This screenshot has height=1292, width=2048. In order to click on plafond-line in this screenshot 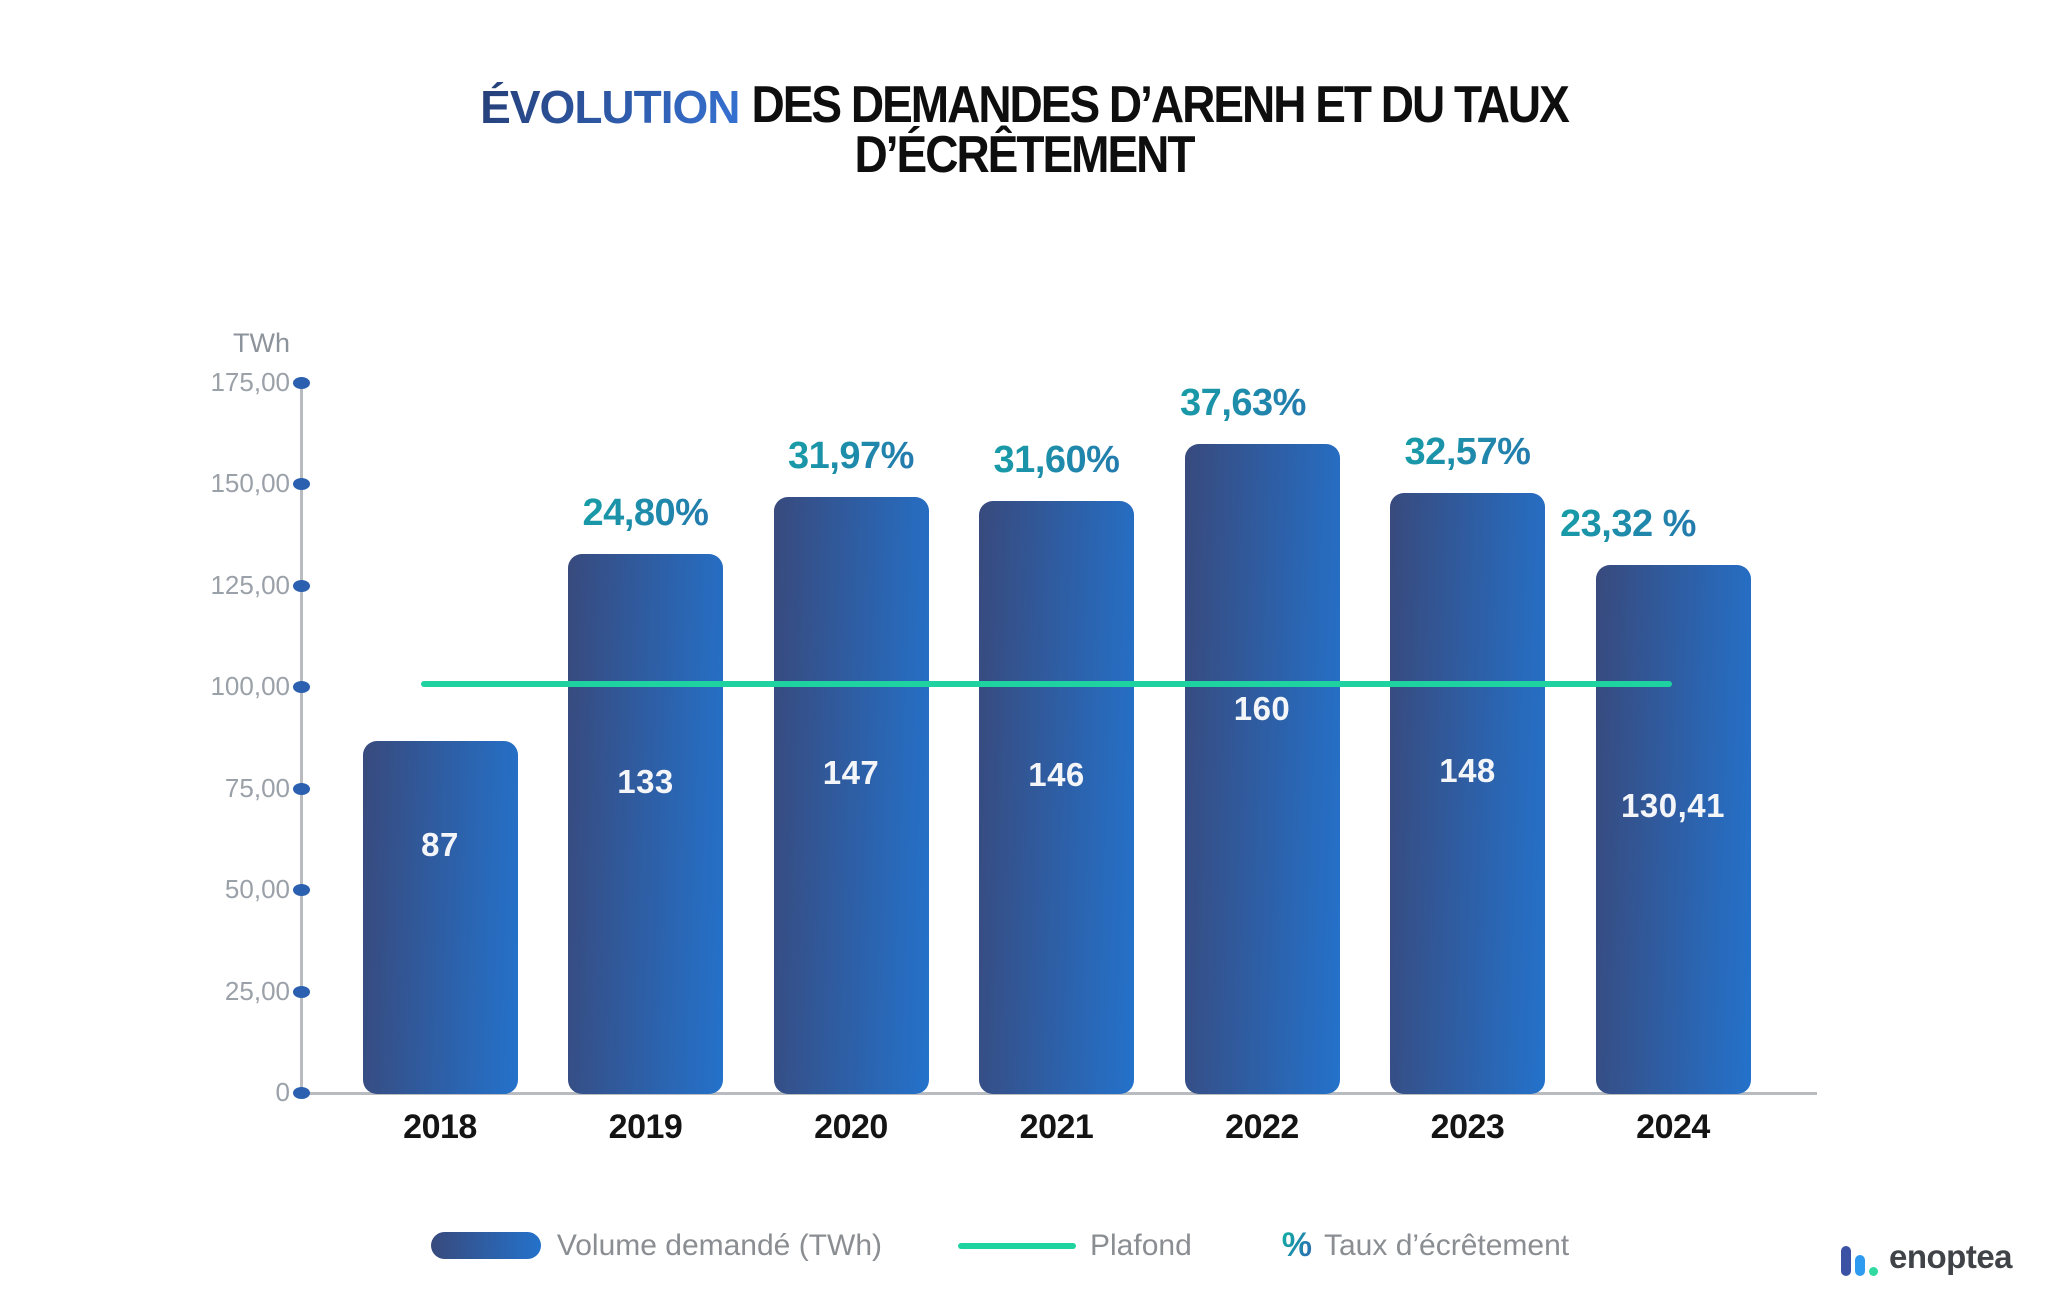, I will do `click(1046, 684)`.